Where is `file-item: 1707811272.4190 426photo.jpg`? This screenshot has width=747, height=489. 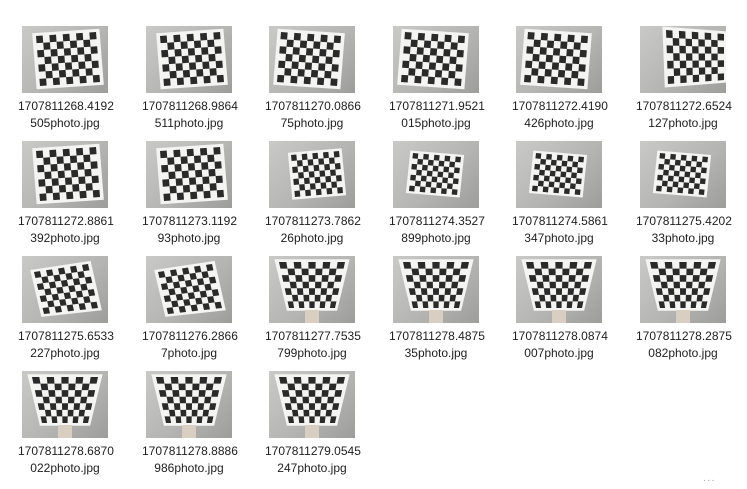 file-item: 1707811272.4190 426photo.jpg is located at coordinates (570, 82).